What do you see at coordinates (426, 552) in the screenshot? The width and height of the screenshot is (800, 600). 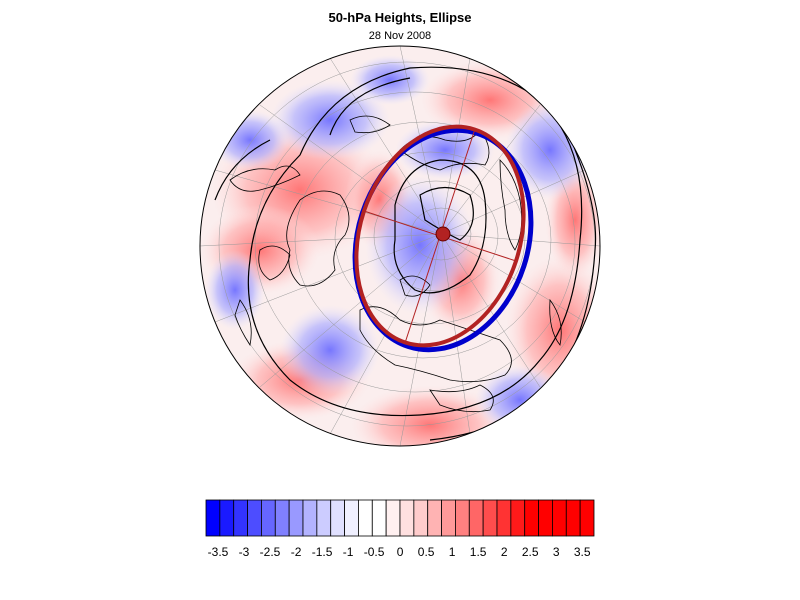 I see `colorbar-tick-label: 0.5` at bounding box center [426, 552].